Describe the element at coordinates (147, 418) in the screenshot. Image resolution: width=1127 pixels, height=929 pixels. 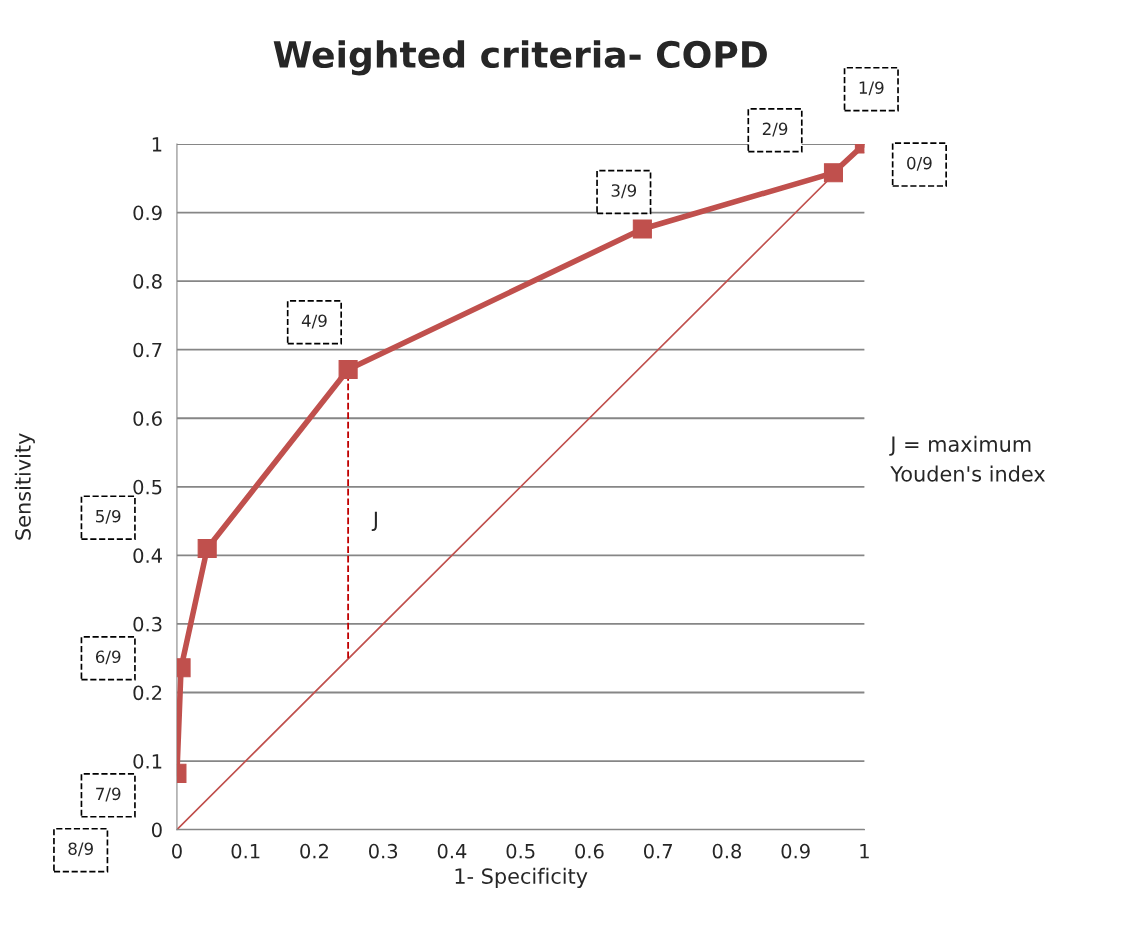
I see `y-tick-label: 0.6` at that location.